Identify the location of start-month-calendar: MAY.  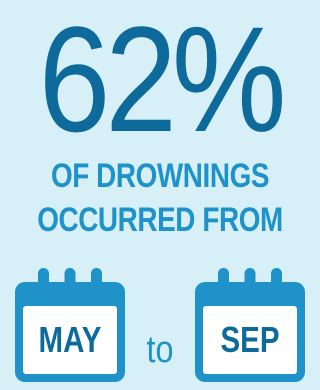
(70, 326).